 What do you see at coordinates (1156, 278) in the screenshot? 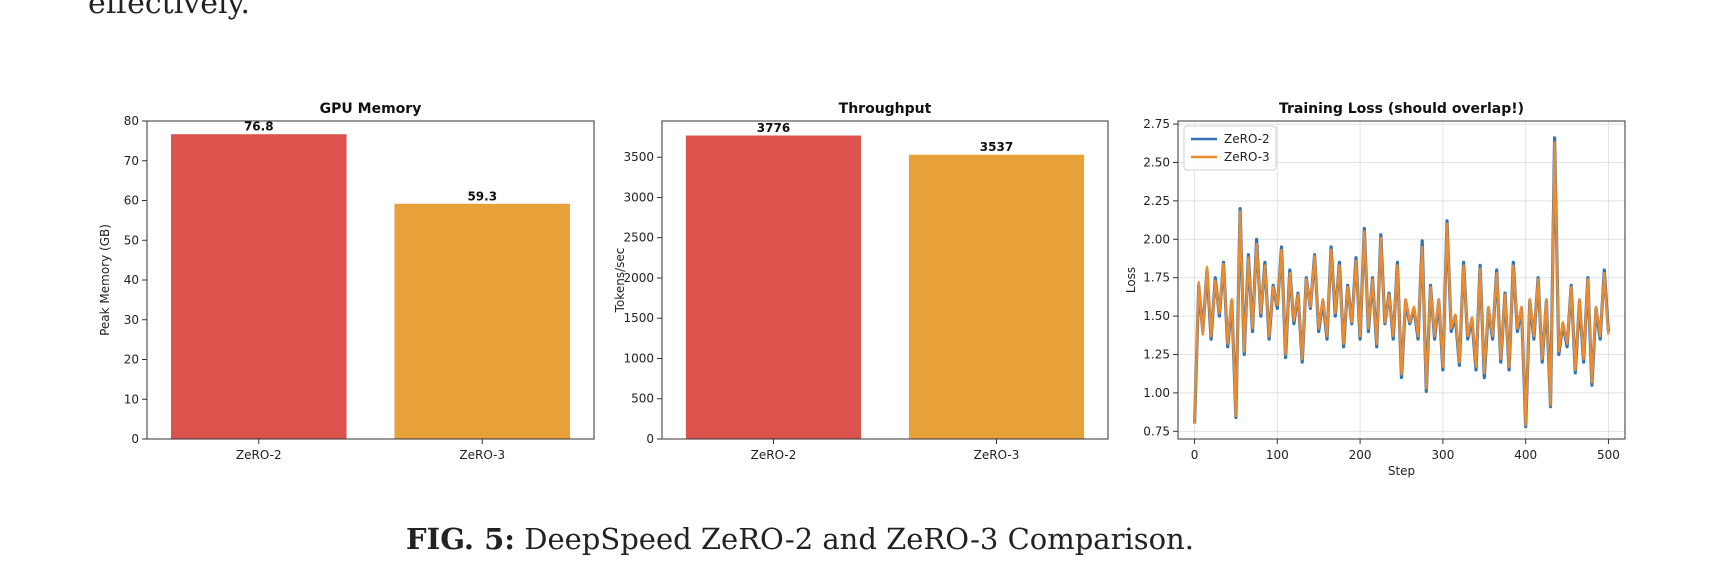
I see `y-tick-label: 1.75` at bounding box center [1156, 278].